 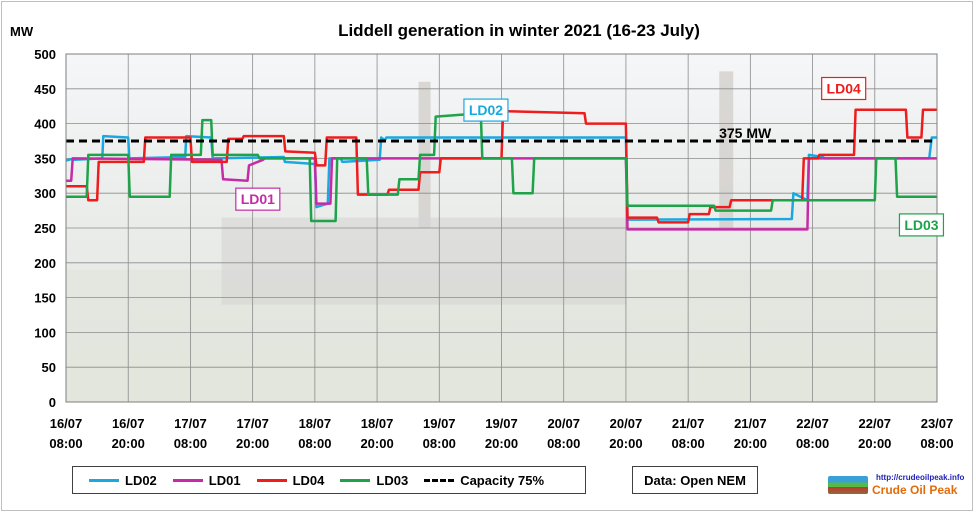 What do you see at coordinates (45, 124) in the screenshot?
I see `y-tick-label: 400` at bounding box center [45, 124].